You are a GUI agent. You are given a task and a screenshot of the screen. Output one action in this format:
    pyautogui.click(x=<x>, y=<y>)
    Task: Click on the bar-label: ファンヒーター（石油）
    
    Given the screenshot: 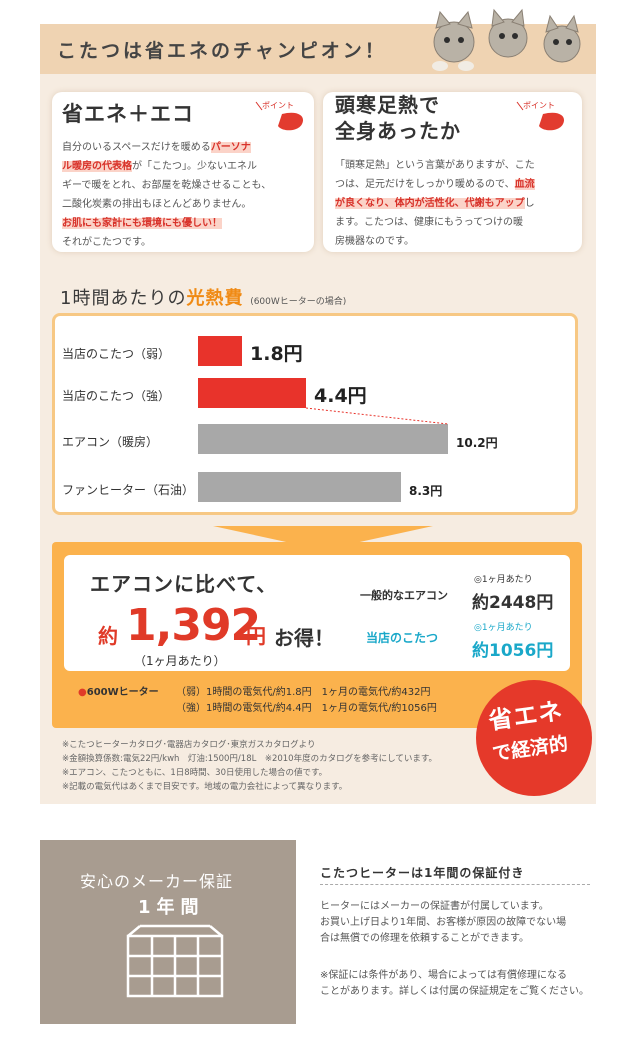 What is the action you would take?
    pyautogui.click(x=128, y=490)
    